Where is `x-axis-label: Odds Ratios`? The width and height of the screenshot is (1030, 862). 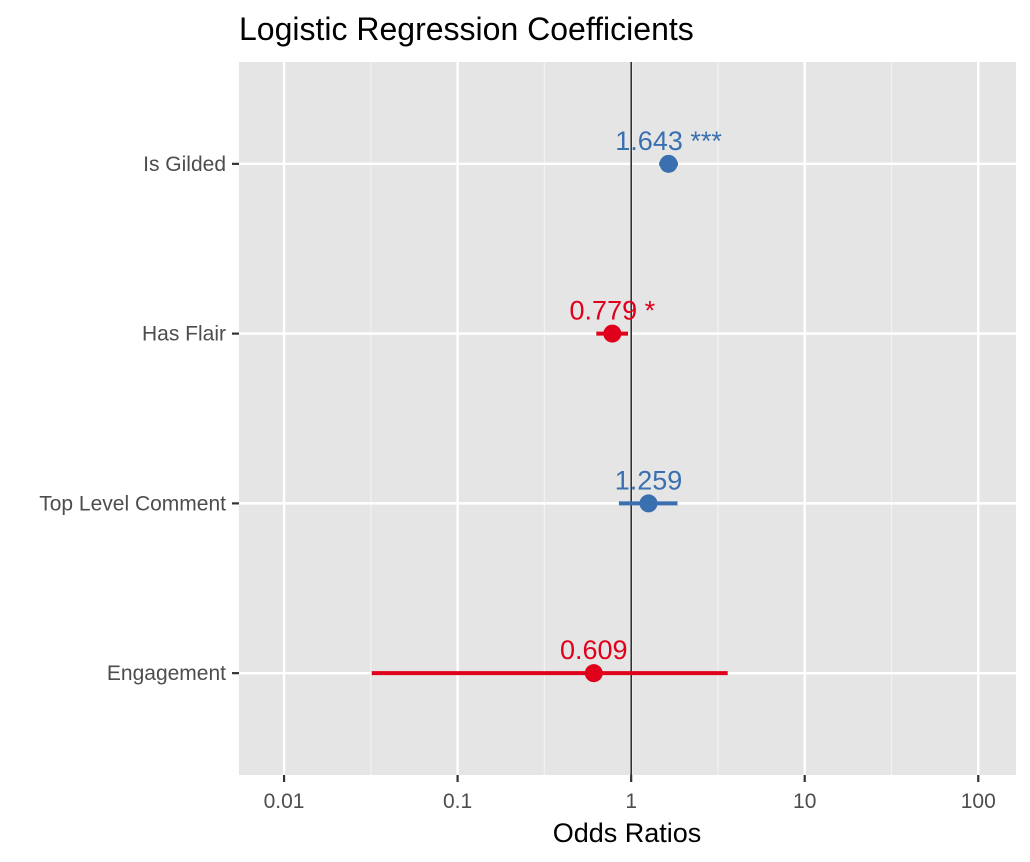 x-axis-label: Odds Ratios is located at coordinates (627, 833).